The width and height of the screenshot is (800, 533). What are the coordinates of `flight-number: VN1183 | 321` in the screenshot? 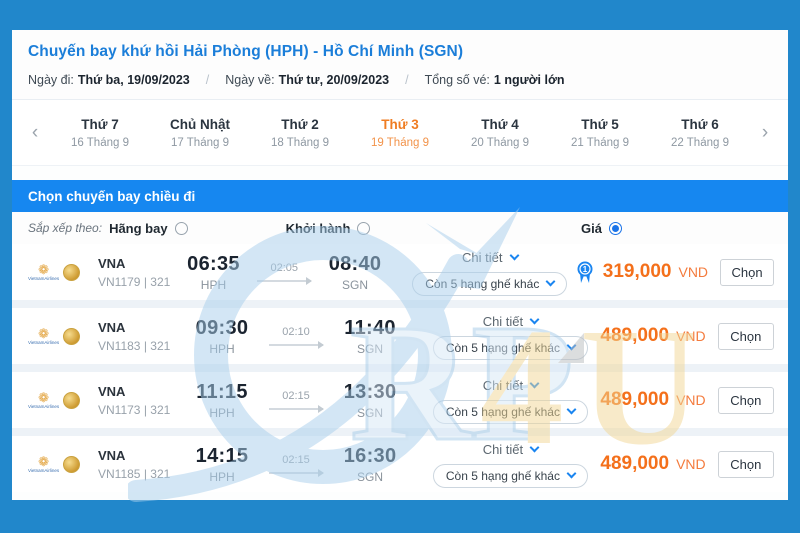 It's located at (134, 345).